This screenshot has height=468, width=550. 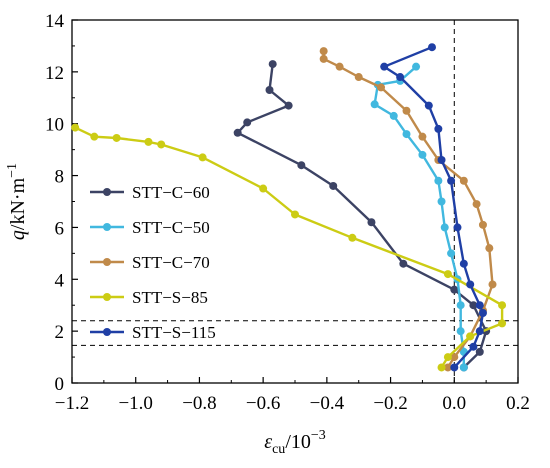 What do you see at coordinates (60, 332) in the screenshot?
I see `y-tick-label: 2` at bounding box center [60, 332].